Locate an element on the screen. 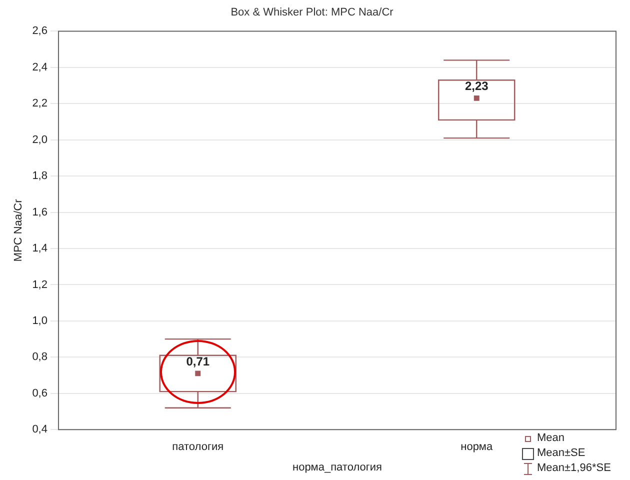 The width and height of the screenshot is (630, 480). y-axis-title: MPC Naa/Cr is located at coordinates (18, 230).